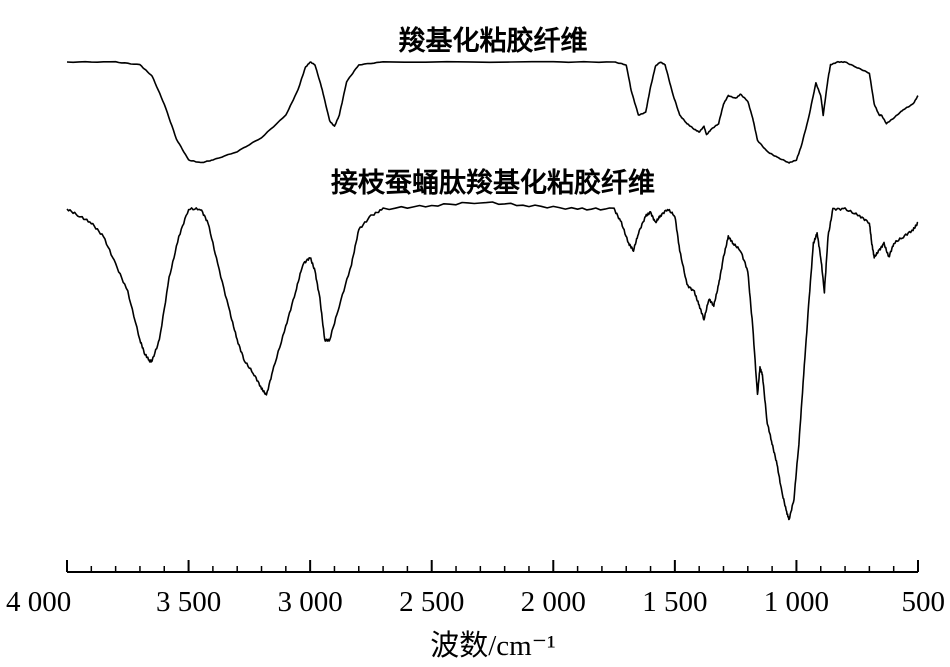  What do you see at coordinates (493, 41) in the screenshot?
I see `series-label-1: 羧基化粘胶纤维` at bounding box center [493, 41].